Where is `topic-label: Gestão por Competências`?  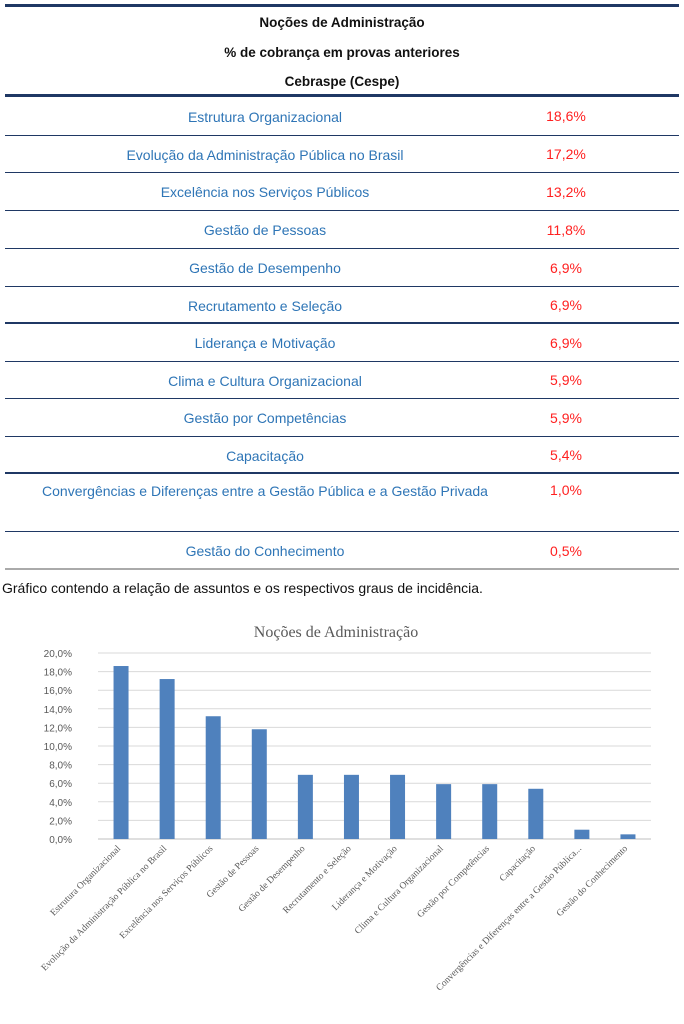 topic-label: Gestão por Competências is located at coordinates (265, 418).